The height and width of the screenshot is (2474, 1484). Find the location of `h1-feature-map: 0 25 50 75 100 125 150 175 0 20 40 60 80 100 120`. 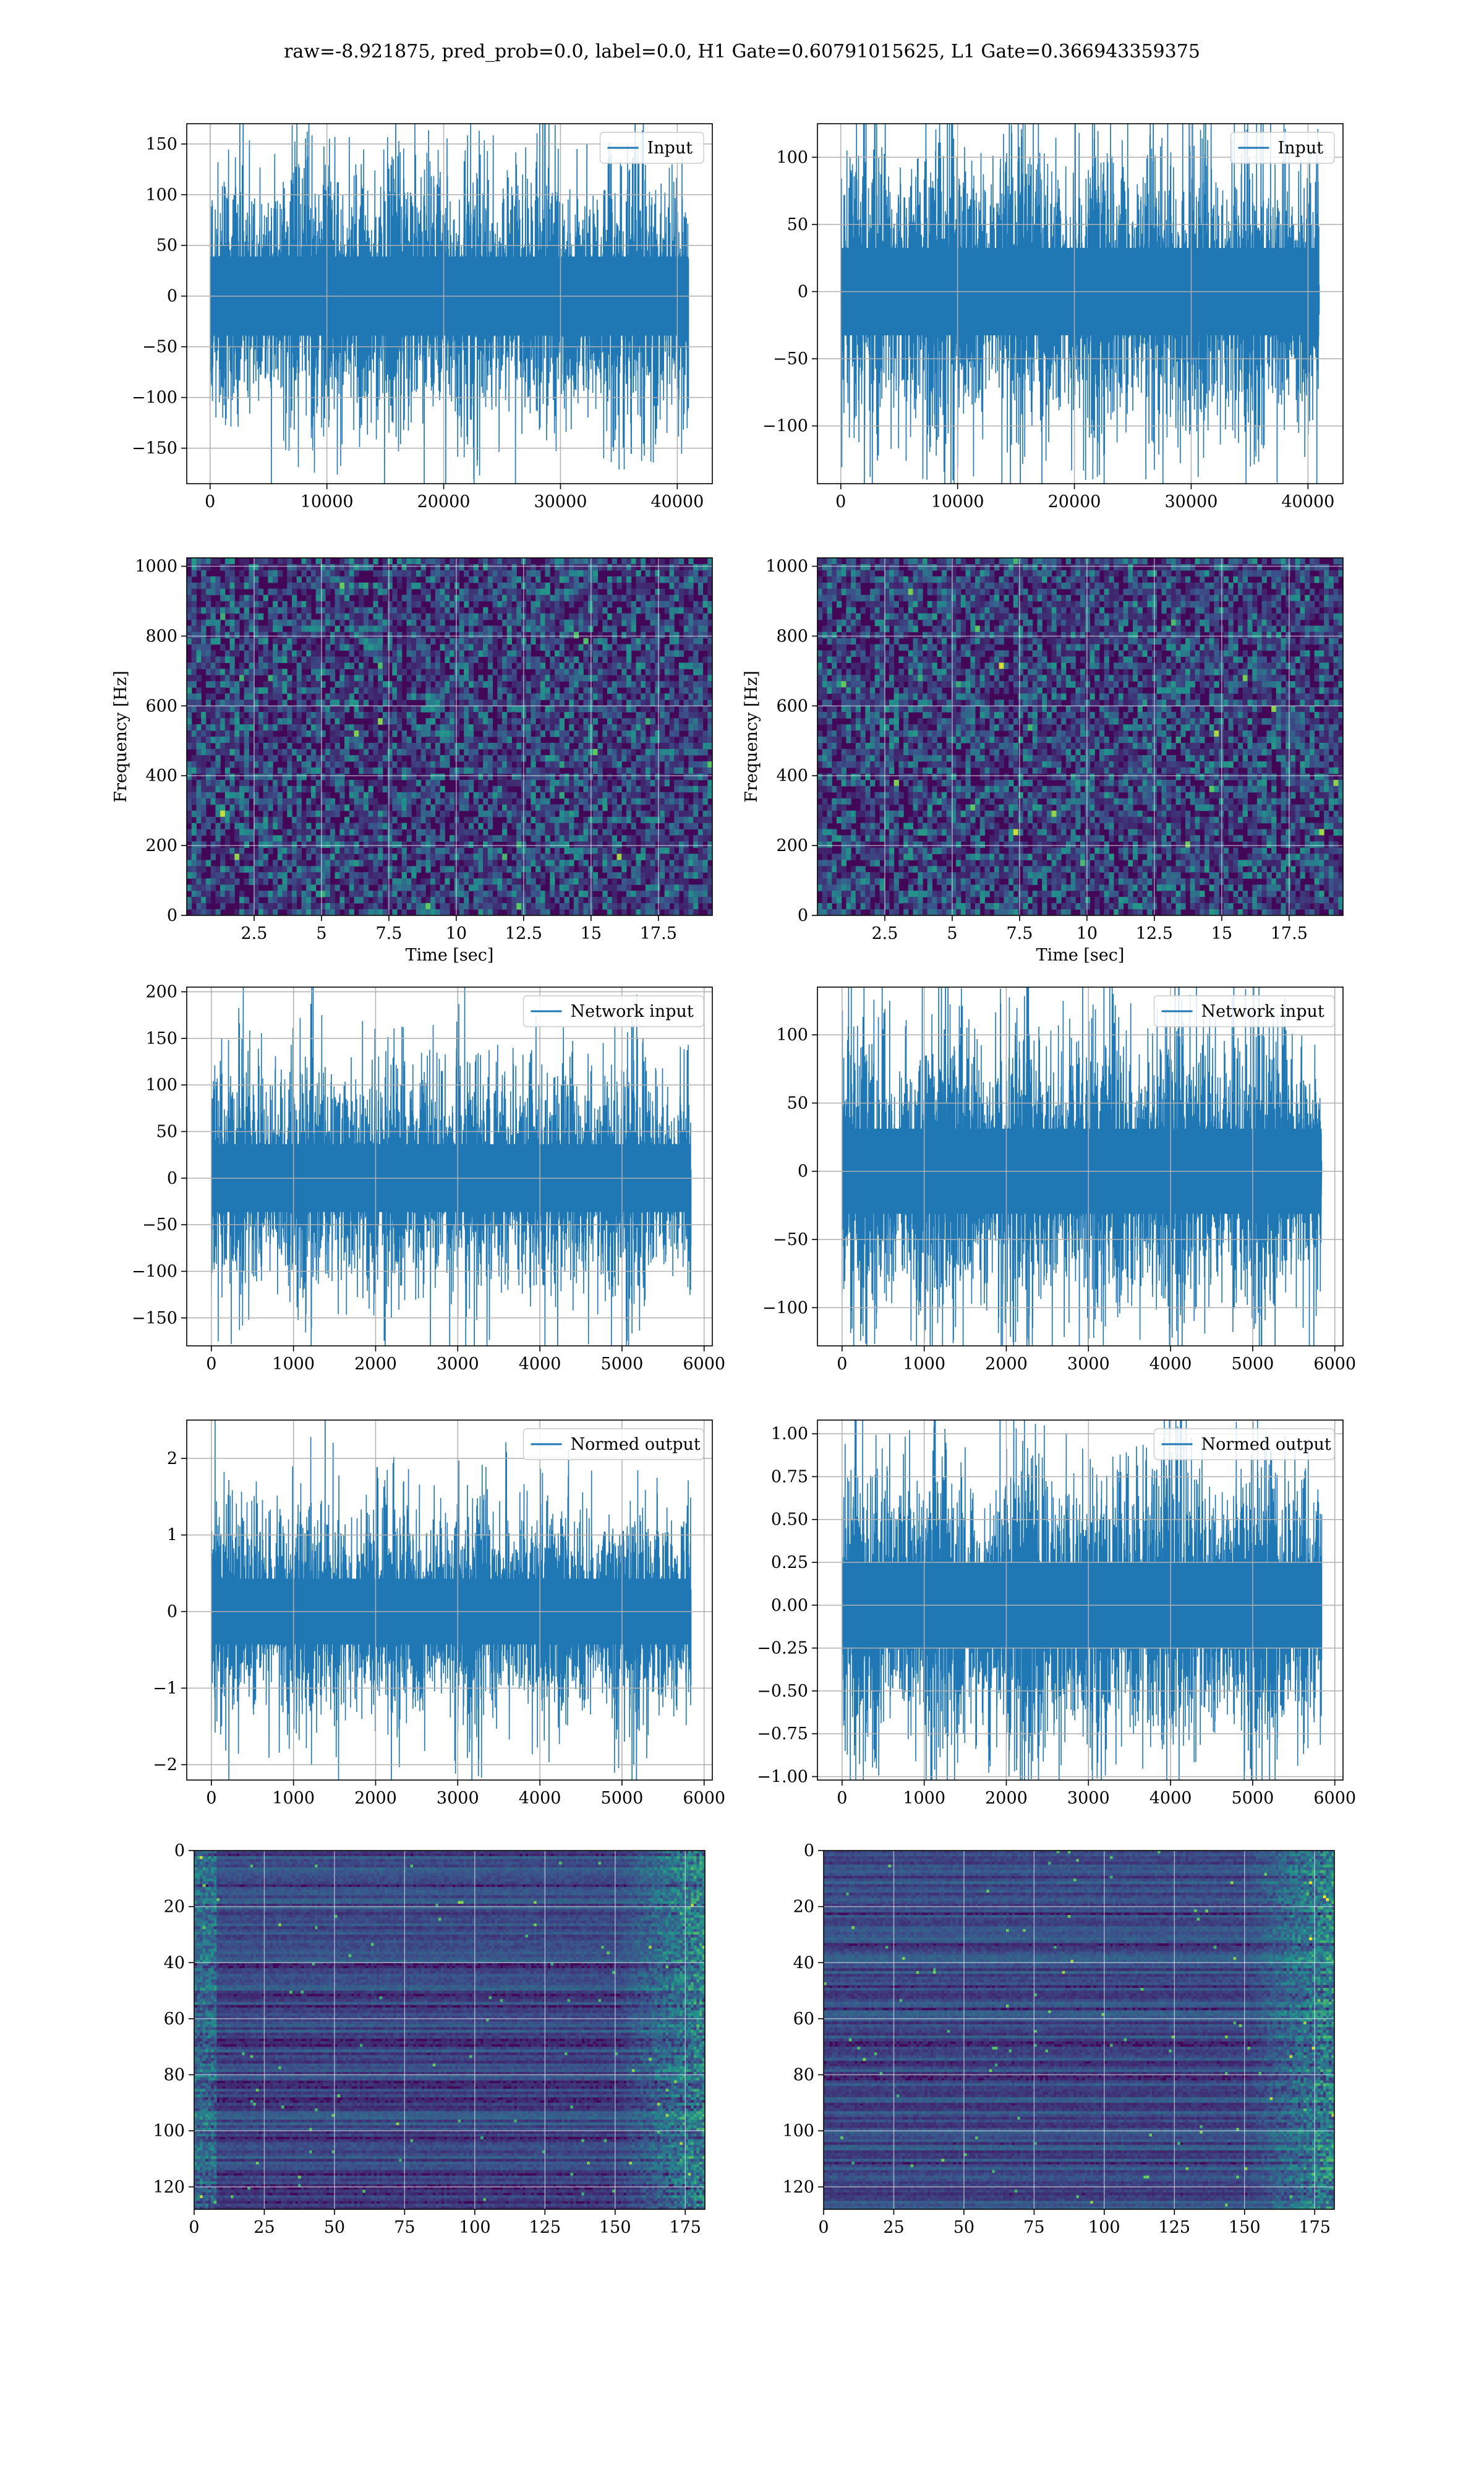

h1-feature-map: 0 25 50 75 100 125 150 175 0 20 40 60 80 100 120 is located at coordinates (429, 2039).